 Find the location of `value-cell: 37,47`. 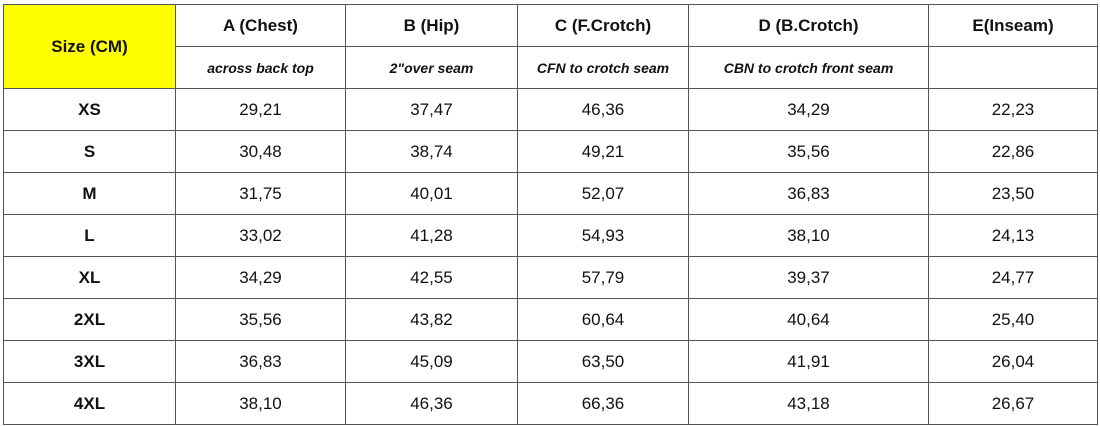

value-cell: 37,47 is located at coordinates (431, 109).